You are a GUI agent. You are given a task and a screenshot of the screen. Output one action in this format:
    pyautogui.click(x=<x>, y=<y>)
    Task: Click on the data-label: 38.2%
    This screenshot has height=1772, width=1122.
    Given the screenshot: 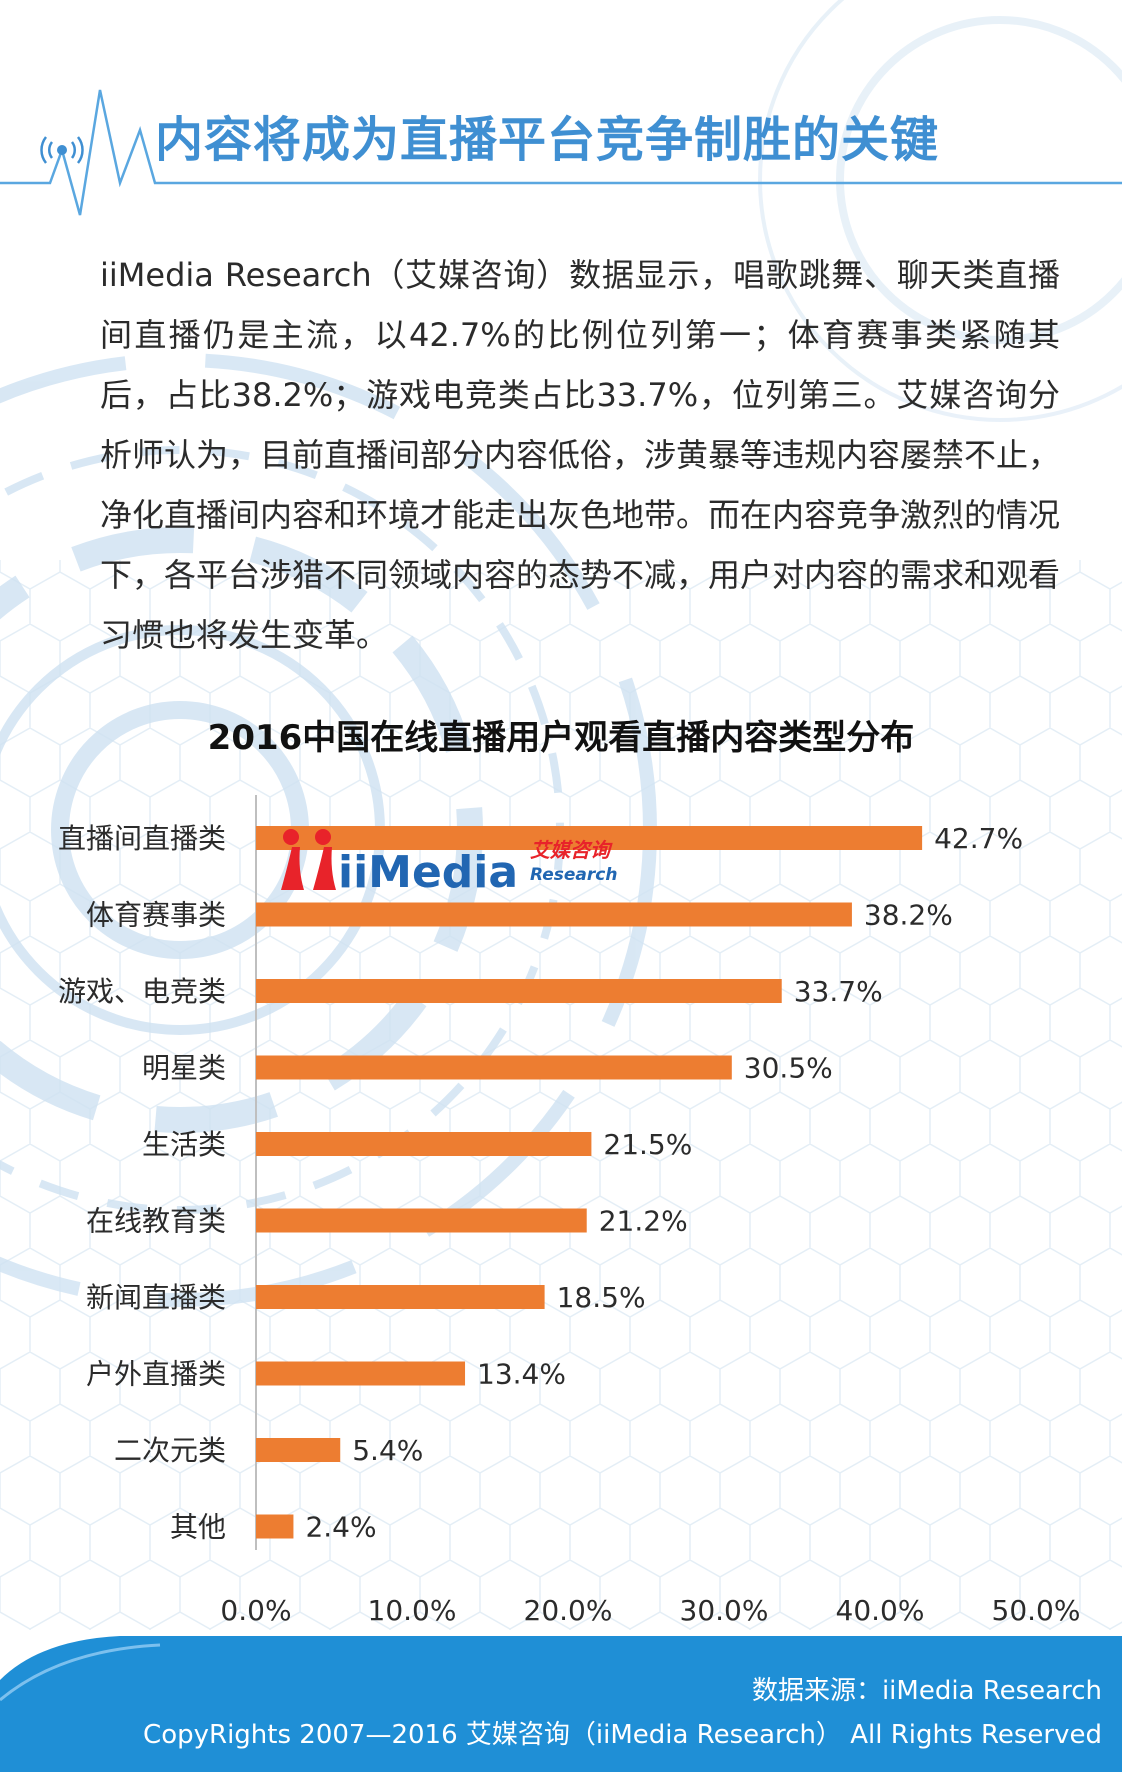 What is the action you would take?
    pyautogui.click(x=908, y=915)
    